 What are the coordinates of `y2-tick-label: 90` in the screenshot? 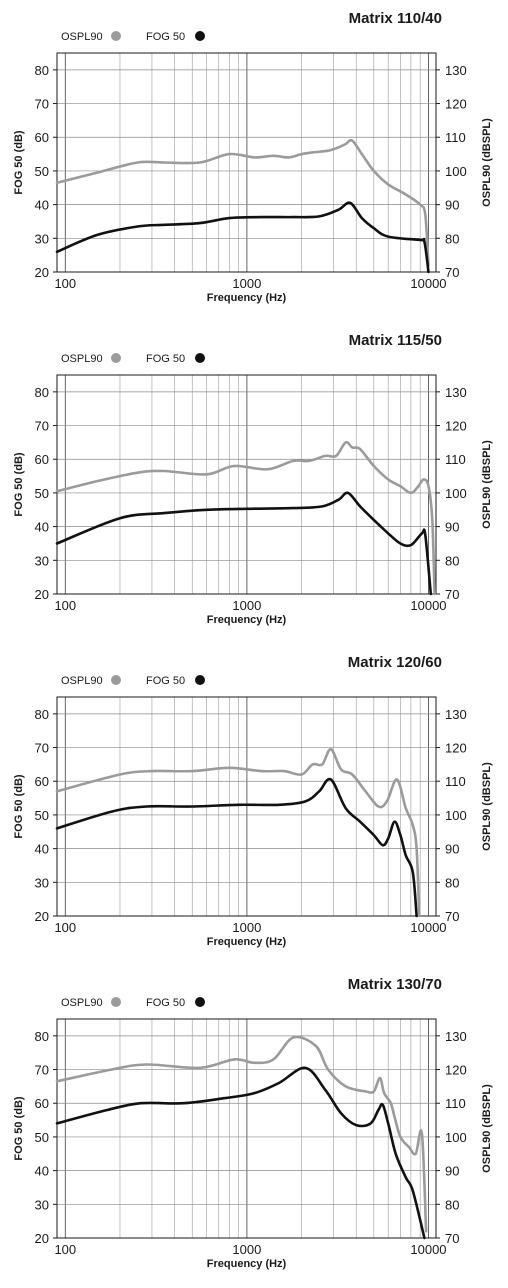 It's located at (452, 205).